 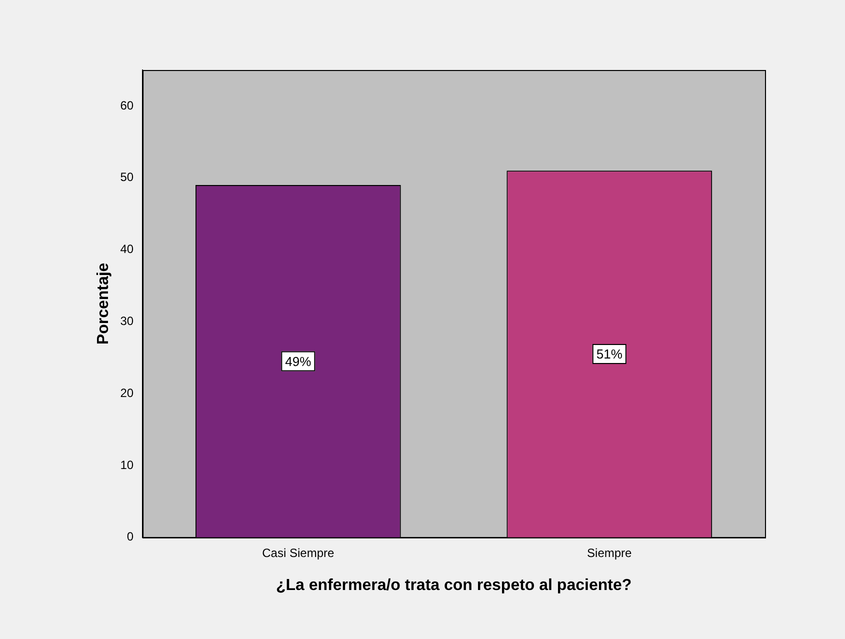 What do you see at coordinates (298, 361) in the screenshot?
I see `data-label: 49%` at bounding box center [298, 361].